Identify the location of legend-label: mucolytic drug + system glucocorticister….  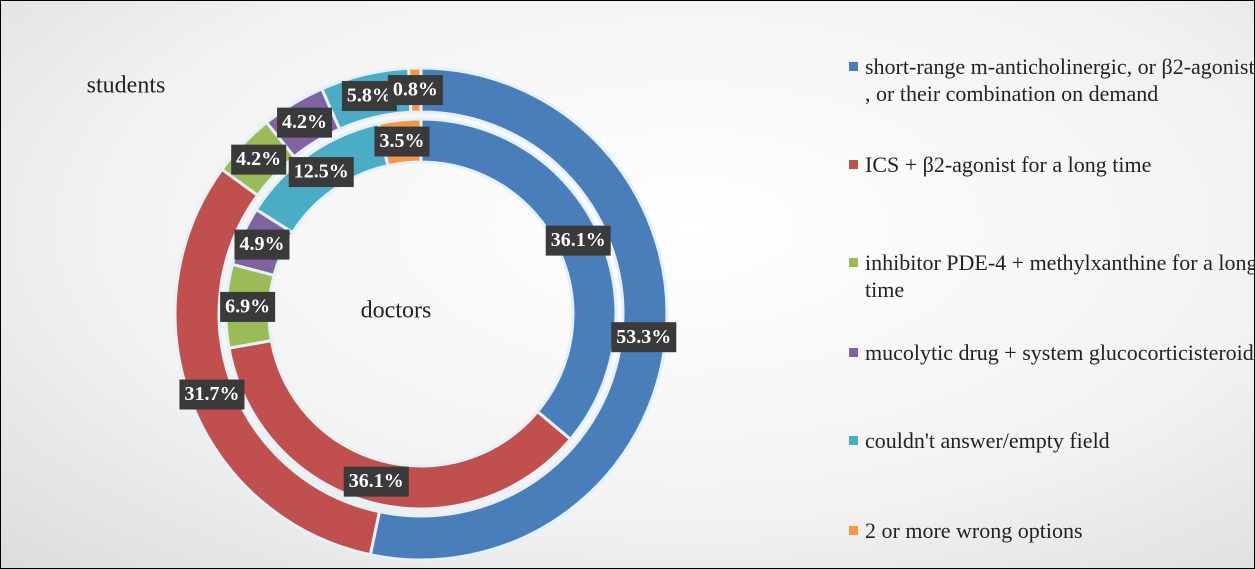
(1059, 352).